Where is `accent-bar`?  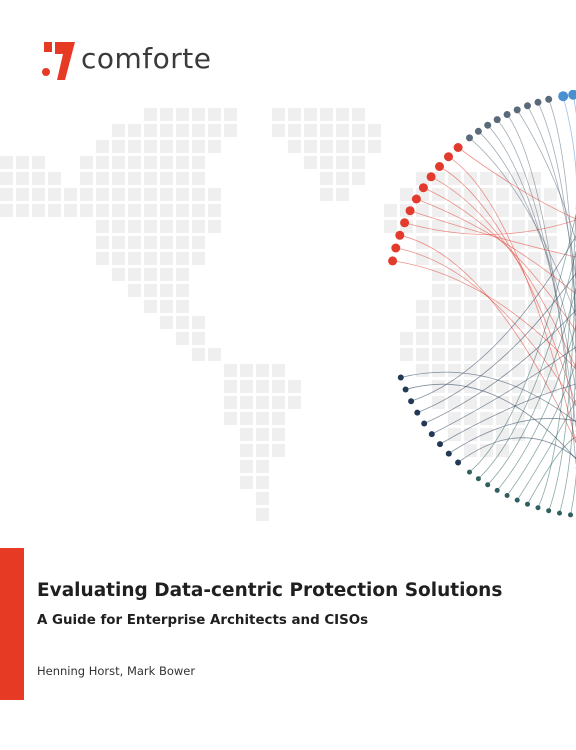
accent-bar is located at coordinates (12, 624).